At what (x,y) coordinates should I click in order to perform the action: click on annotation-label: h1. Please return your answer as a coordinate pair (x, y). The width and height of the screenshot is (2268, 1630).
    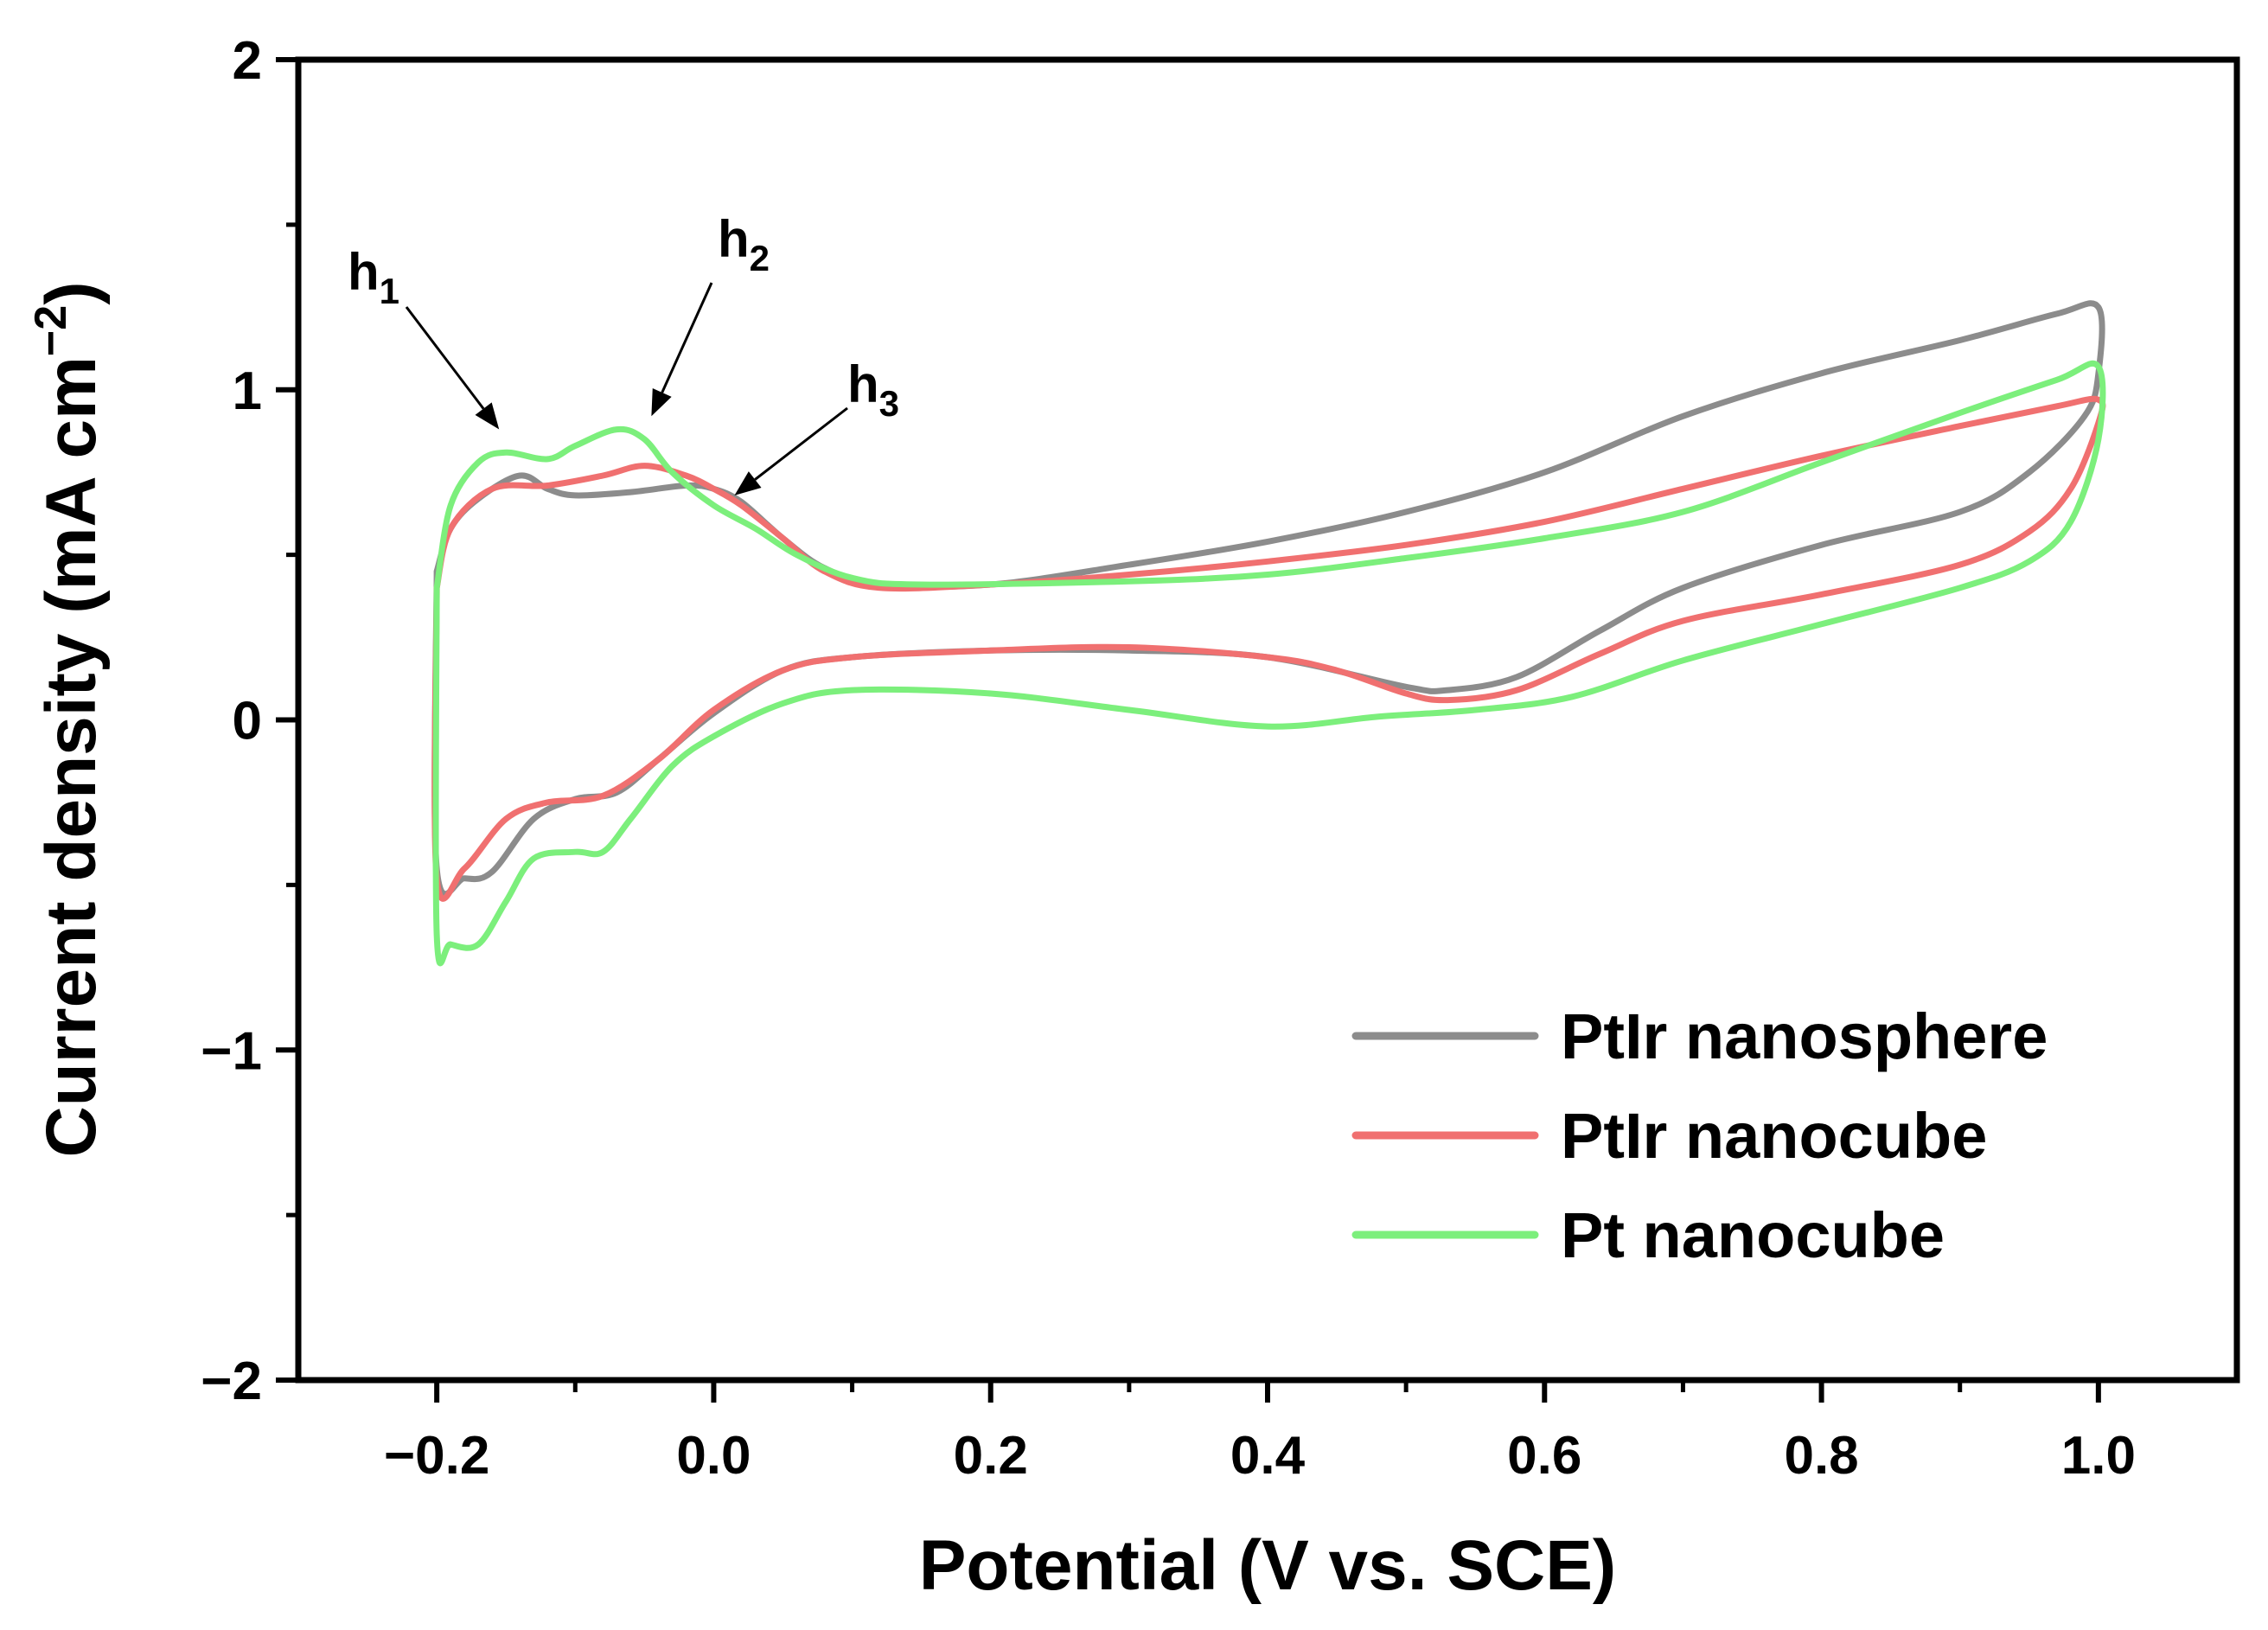
    Looking at the image, I should click on (374, 277).